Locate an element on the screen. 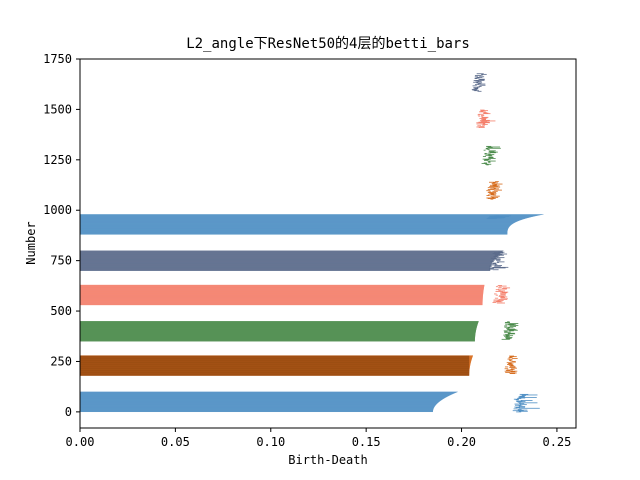 The image size is (640, 480). y-tick-label: 500 is located at coordinates (61, 311).